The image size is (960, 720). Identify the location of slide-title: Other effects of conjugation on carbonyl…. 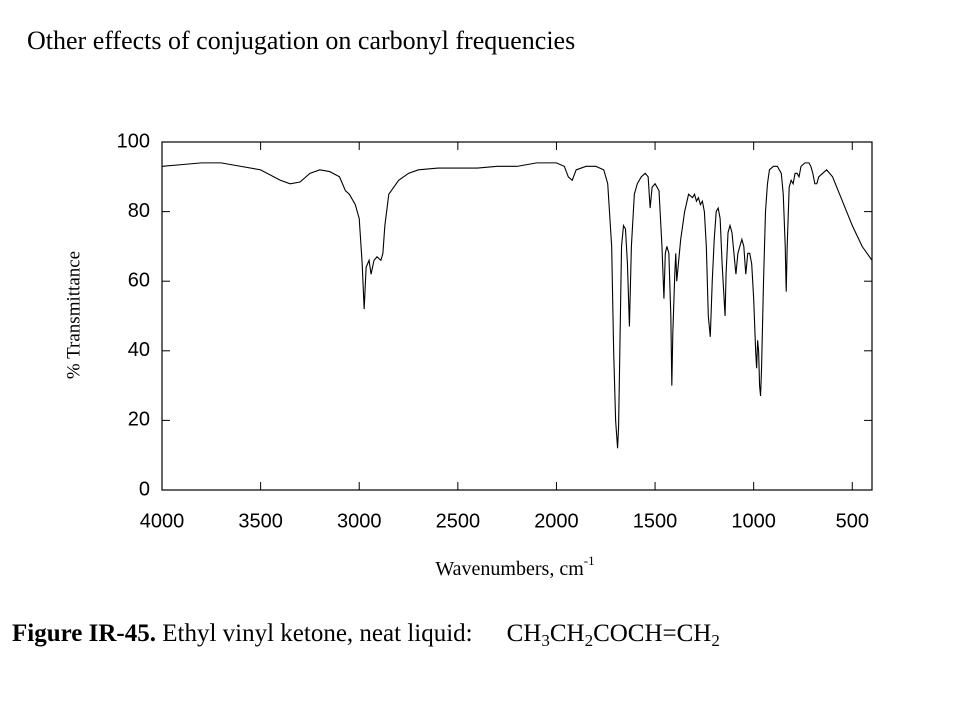
(301, 40).